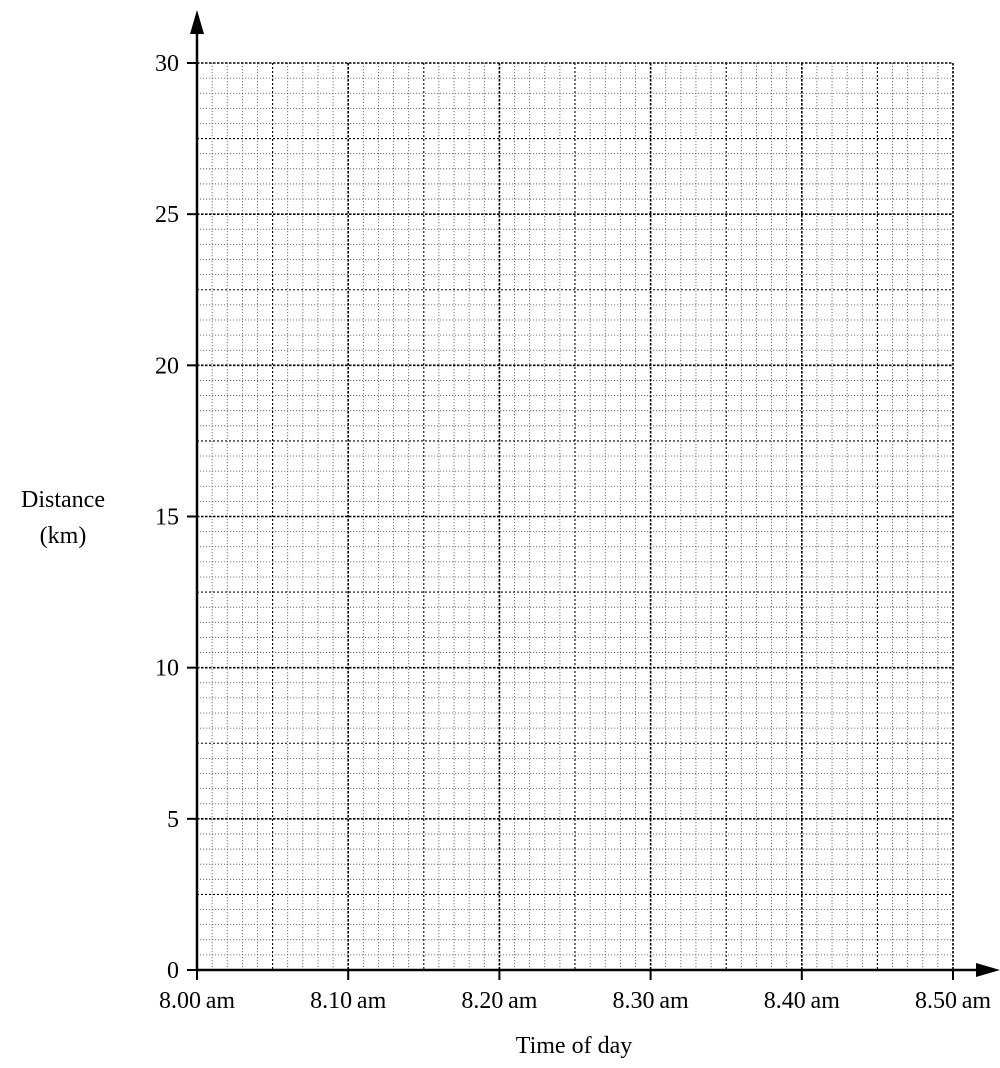 The height and width of the screenshot is (1068, 1000). I want to click on y-axis-title-line-1: Distance, so click(63, 500).